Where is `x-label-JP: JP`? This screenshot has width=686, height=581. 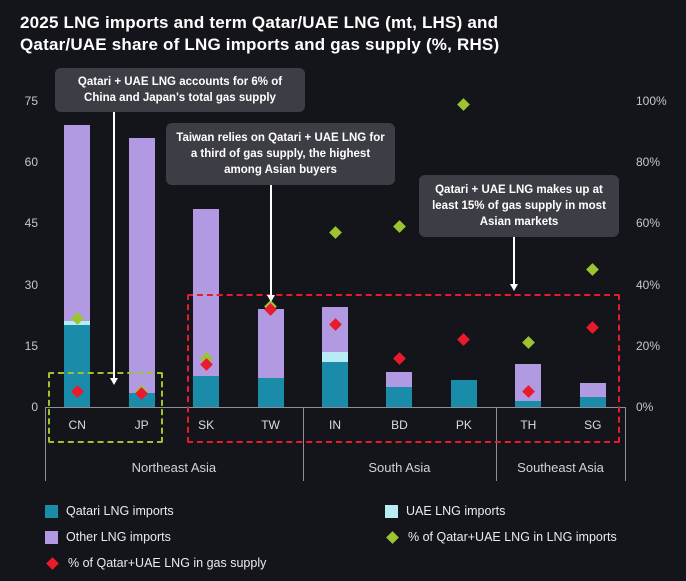 x-label-JP: JP is located at coordinates (141, 425).